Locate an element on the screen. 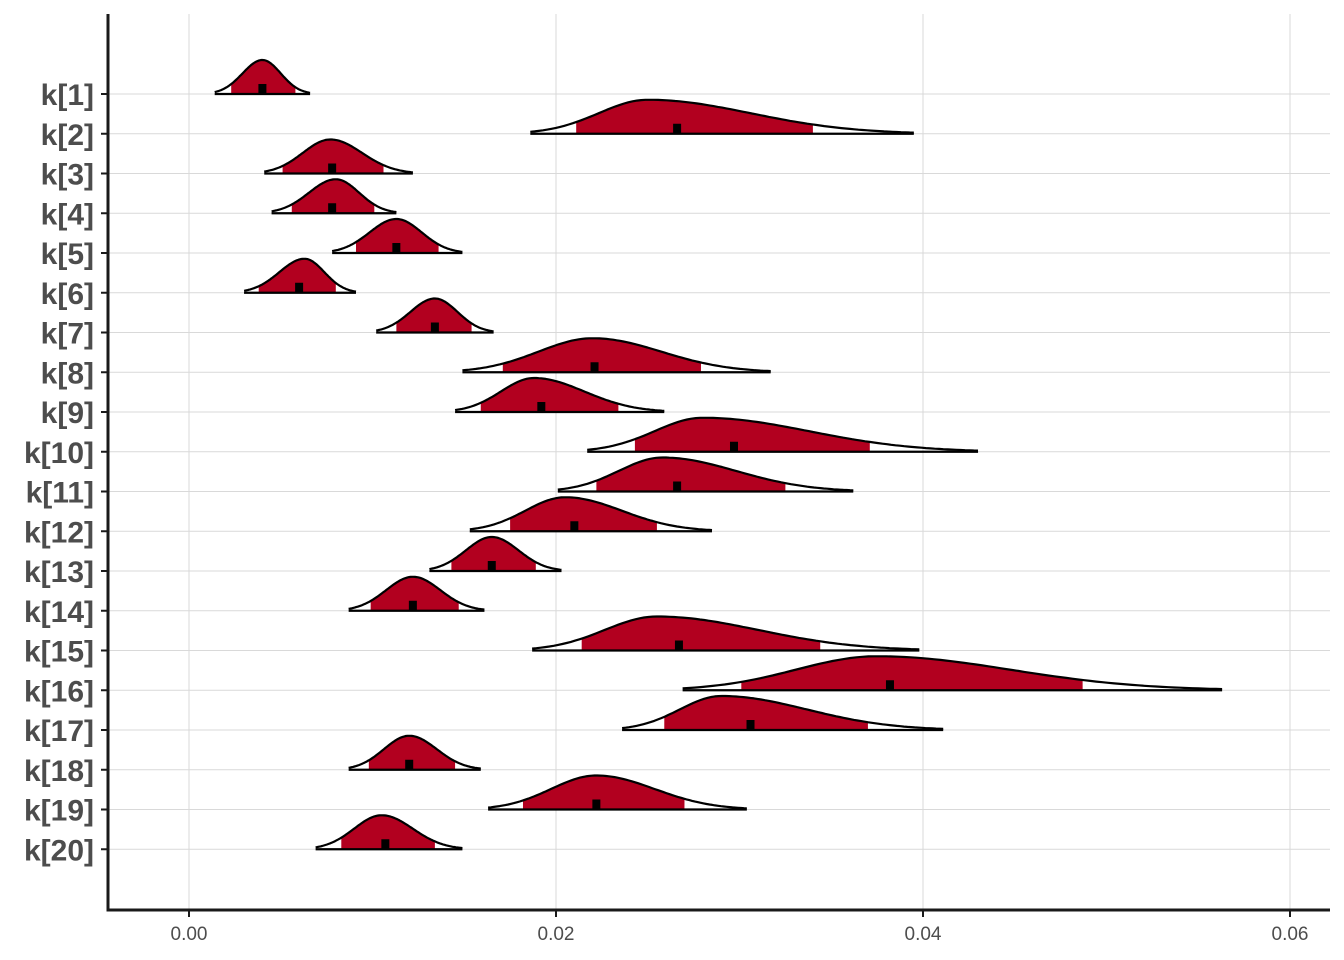 The image size is (1344, 960). y-tick-label: k[4] is located at coordinates (67, 214).